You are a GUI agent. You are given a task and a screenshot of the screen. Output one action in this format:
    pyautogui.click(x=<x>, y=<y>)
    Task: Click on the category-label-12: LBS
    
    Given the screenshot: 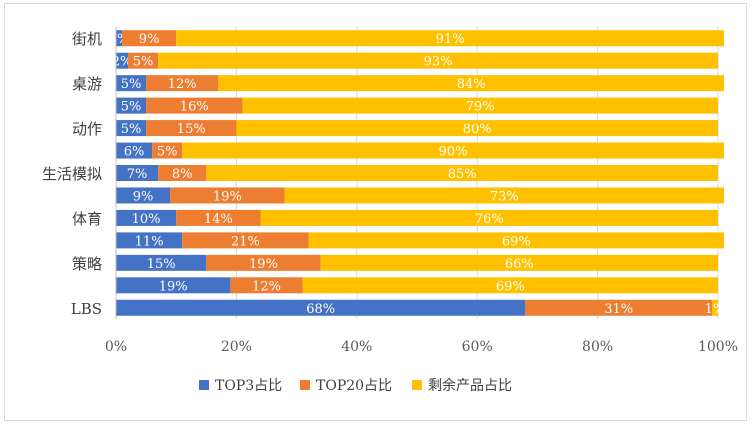 What is the action you would take?
    pyautogui.click(x=86, y=309)
    